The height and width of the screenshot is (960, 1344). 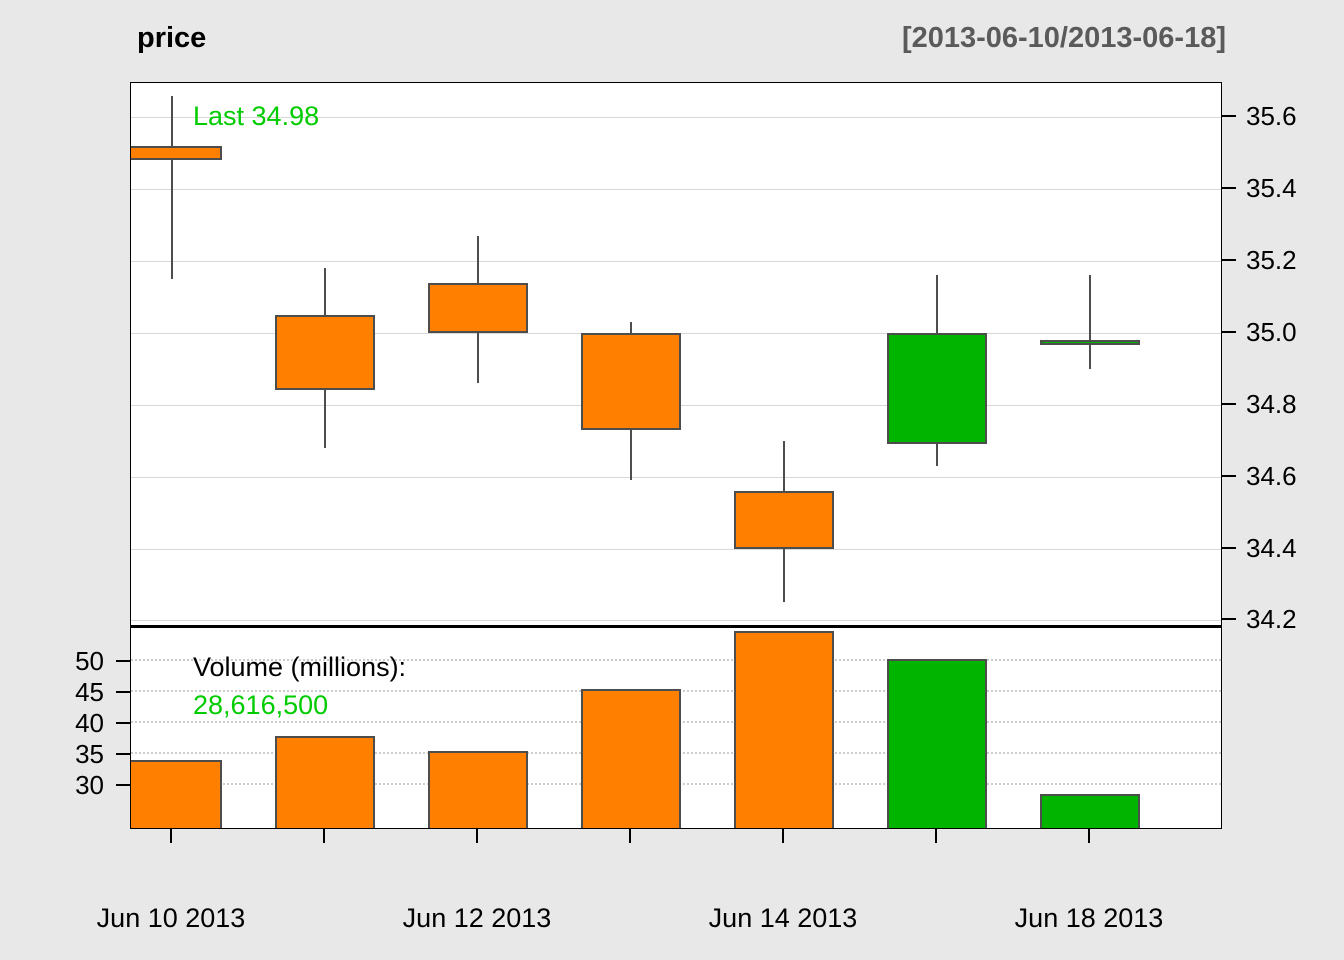 What do you see at coordinates (1271, 259) in the screenshot?
I see `price-axis-label: 35.2` at bounding box center [1271, 259].